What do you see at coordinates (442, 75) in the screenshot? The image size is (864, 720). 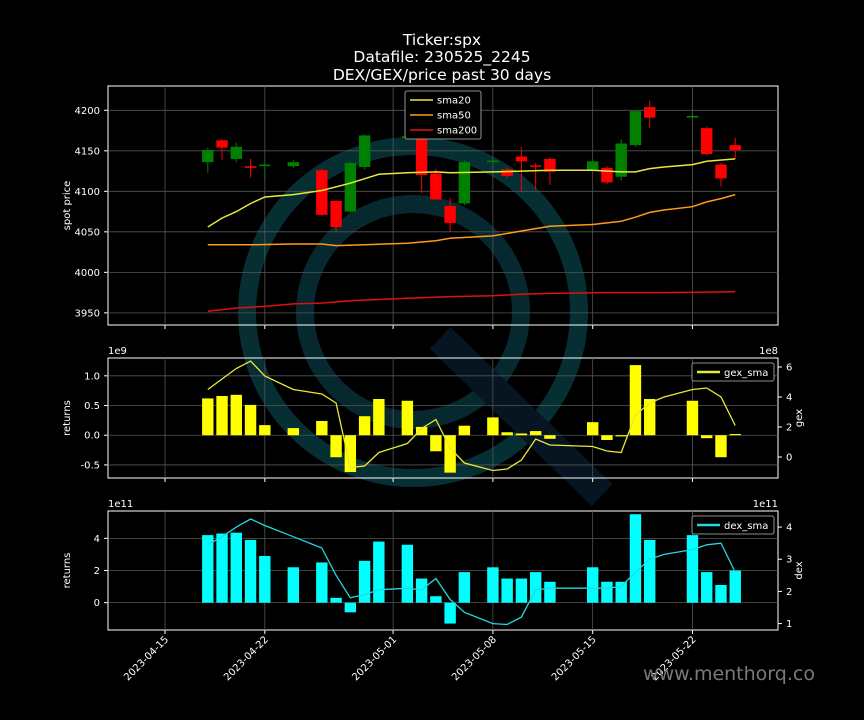 I see `chart-title-line-3: DEX/GEX/price past 30 days` at bounding box center [442, 75].